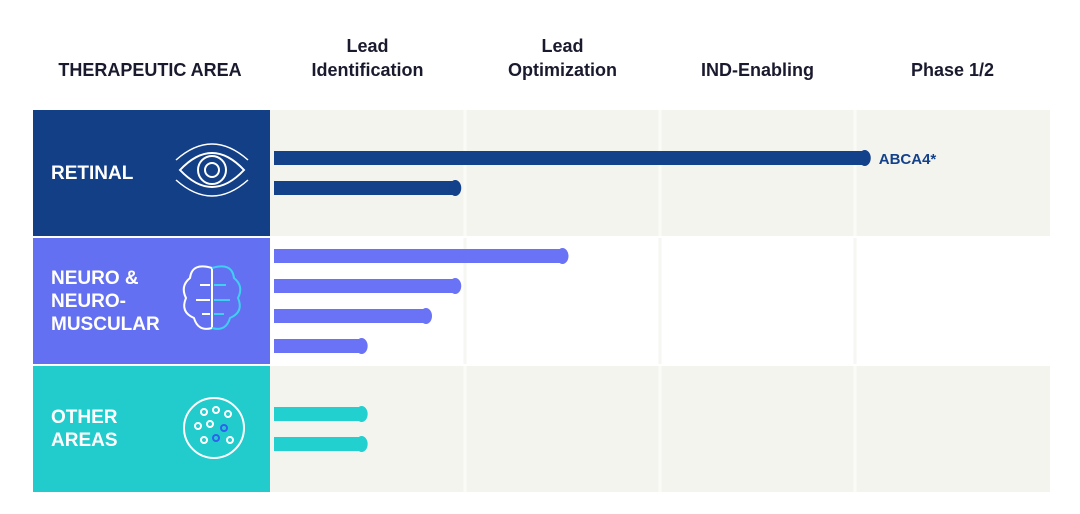 This screenshot has width=1080, height=514. Describe the element at coordinates (212, 170) in the screenshot. I see `eye-icon` at that location.